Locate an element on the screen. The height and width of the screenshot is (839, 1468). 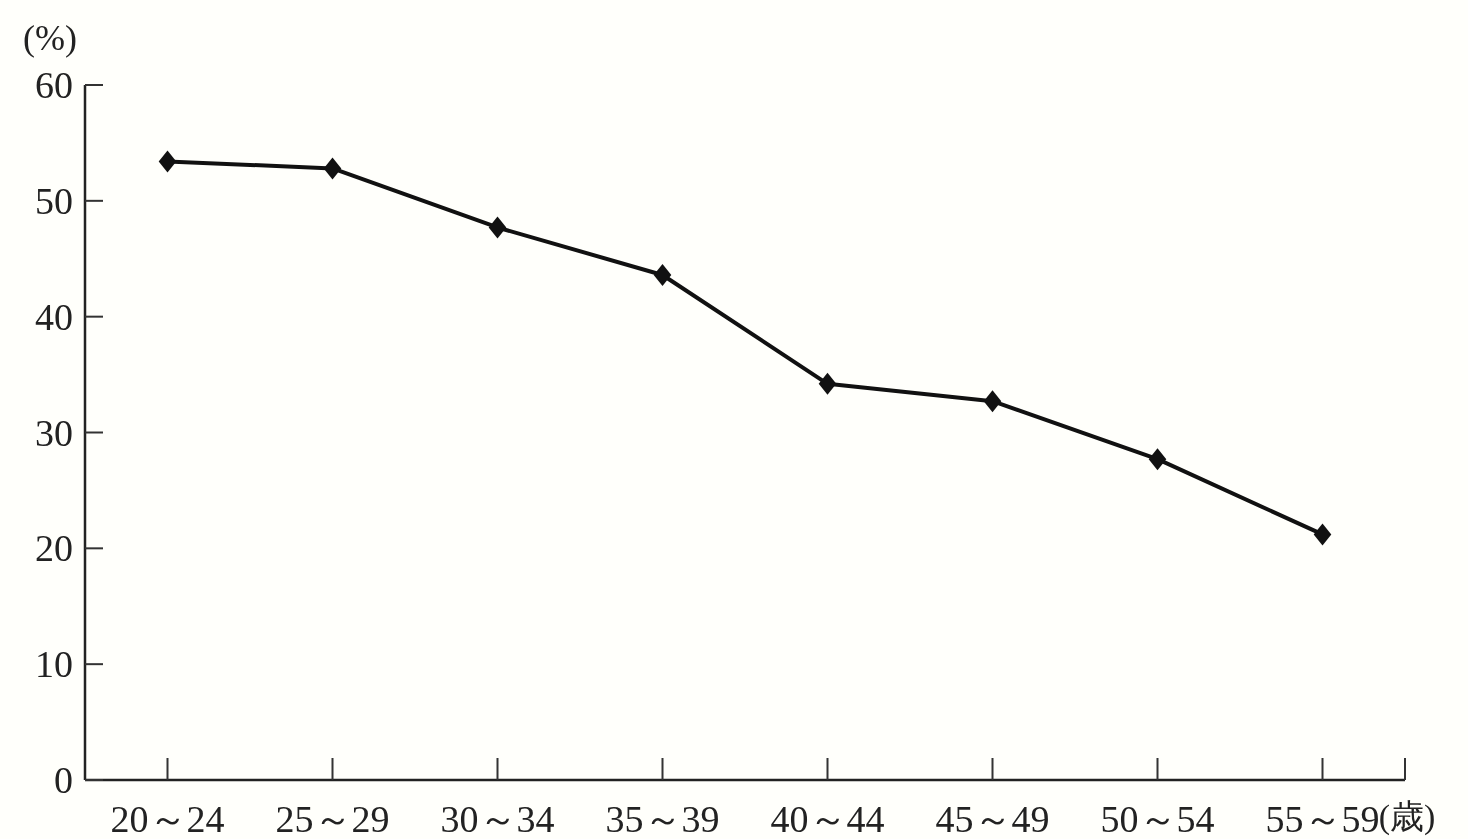
x-tick-label: 45～49 is located at coordinates (992, 818).